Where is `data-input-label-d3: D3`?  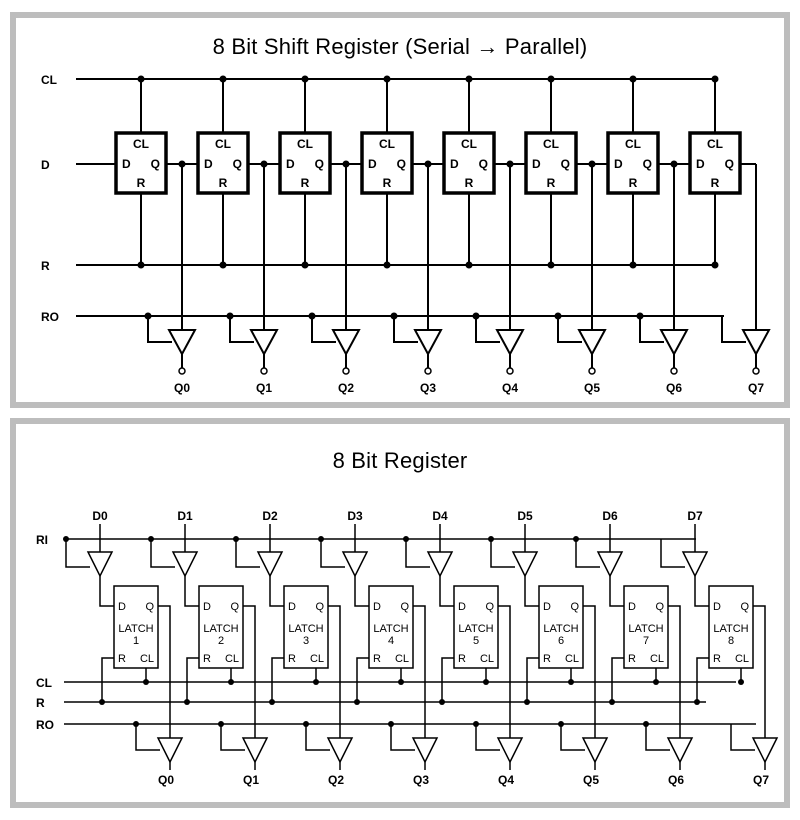 data-input-label-d3: D3 is located at coordinates (355, 516).